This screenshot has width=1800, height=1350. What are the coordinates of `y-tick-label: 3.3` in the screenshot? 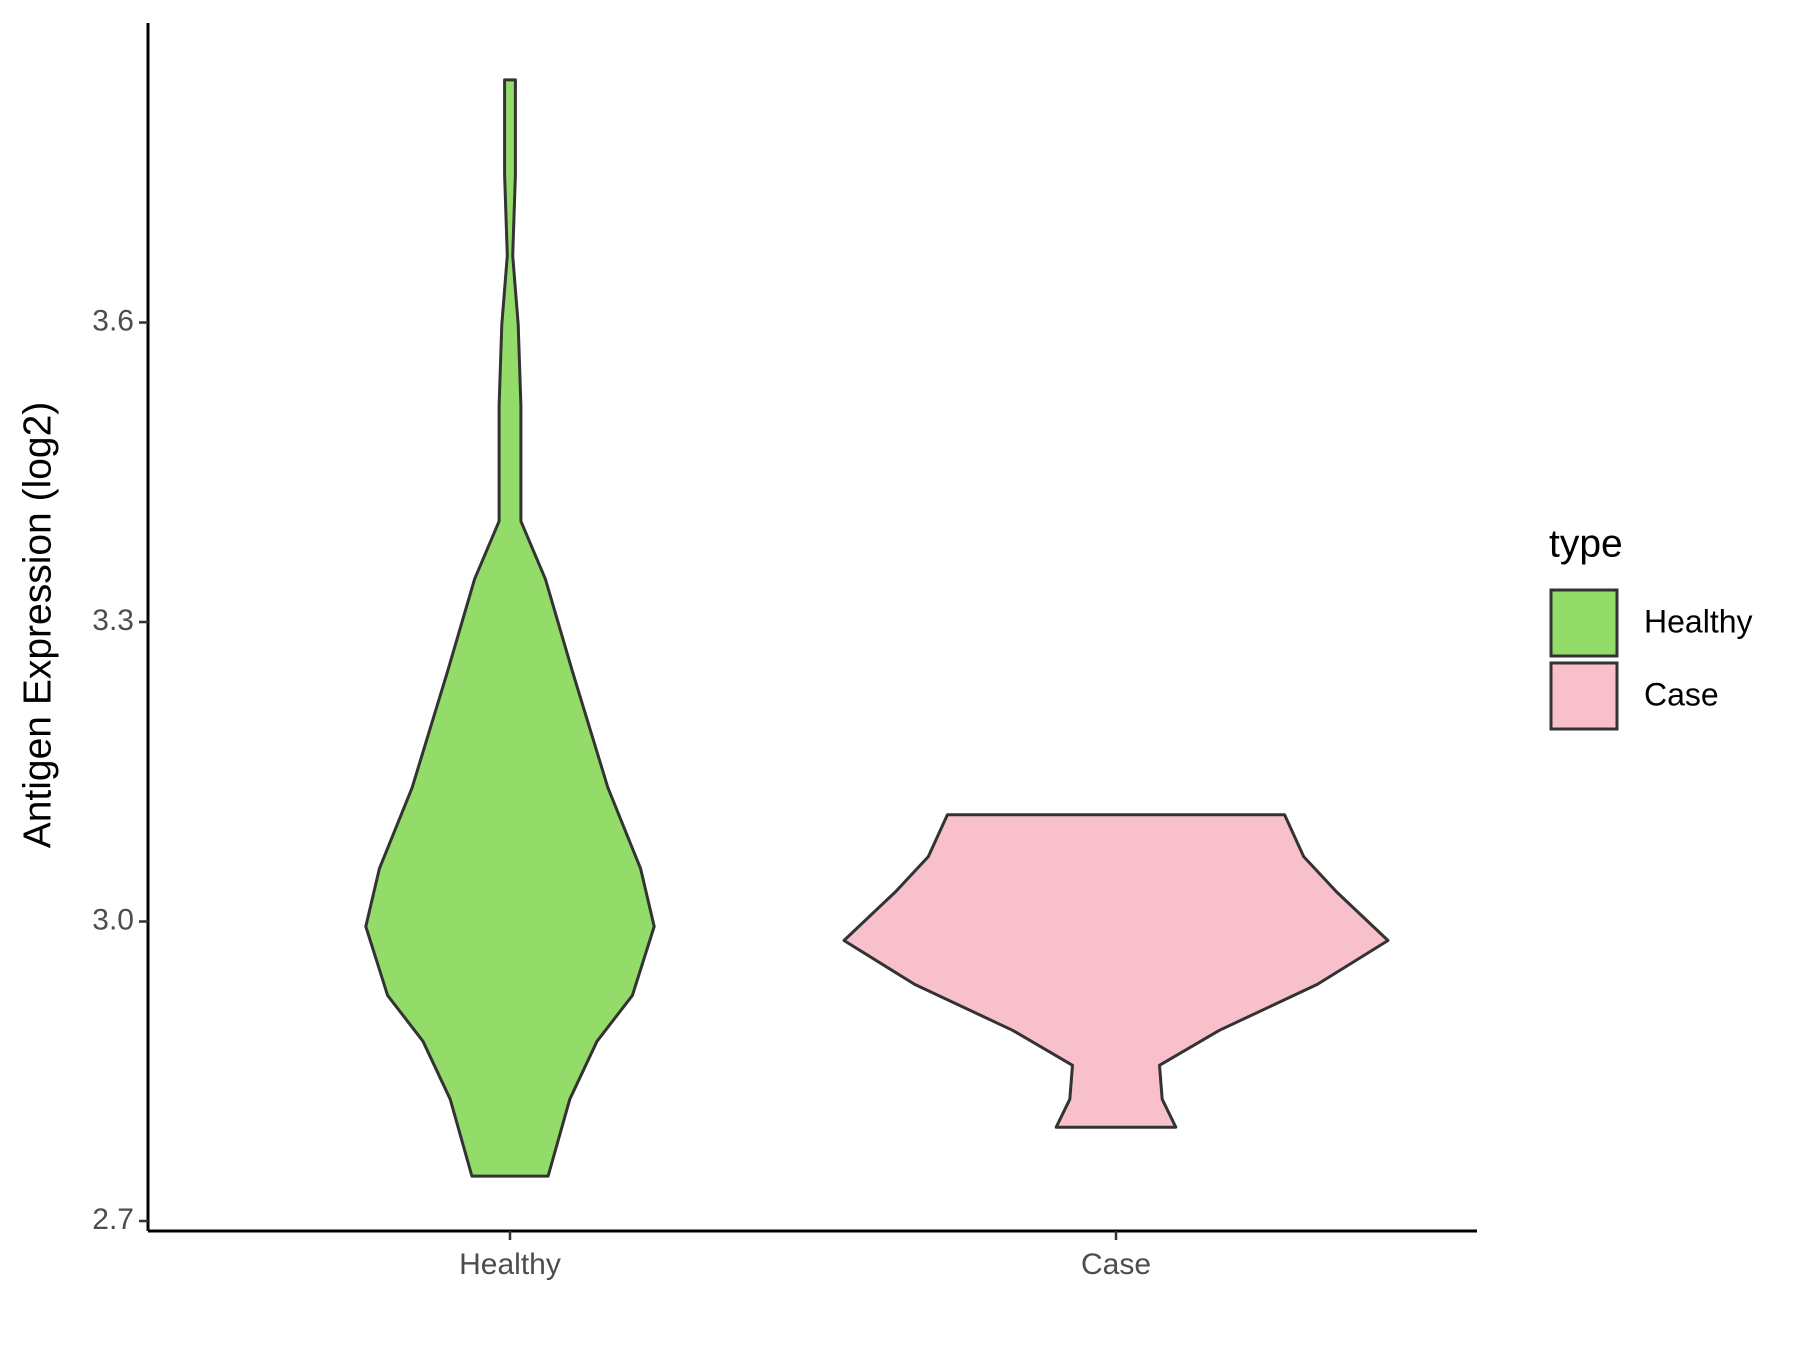 It's located at (113, 620).